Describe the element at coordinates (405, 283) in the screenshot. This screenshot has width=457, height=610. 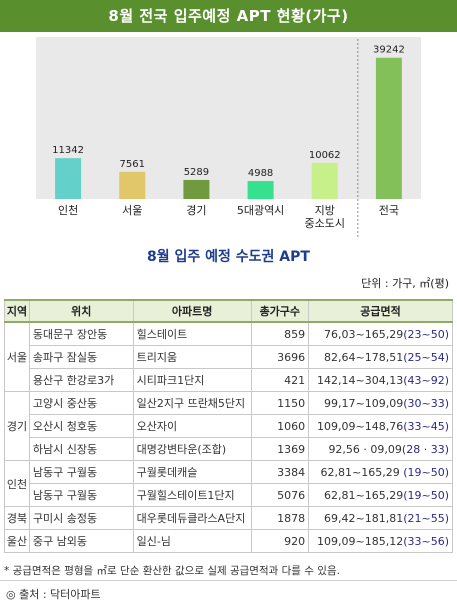
I see `unit-label: 단위 : 가구, ㎡(평)` at that location.